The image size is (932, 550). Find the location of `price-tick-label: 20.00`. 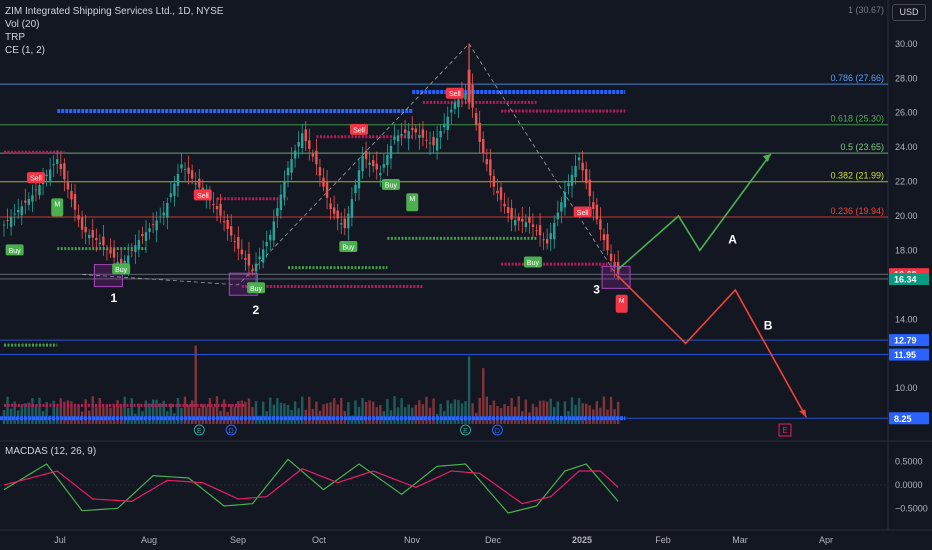

price-tick-label: 20.00 is located at coordinates (906, 216).